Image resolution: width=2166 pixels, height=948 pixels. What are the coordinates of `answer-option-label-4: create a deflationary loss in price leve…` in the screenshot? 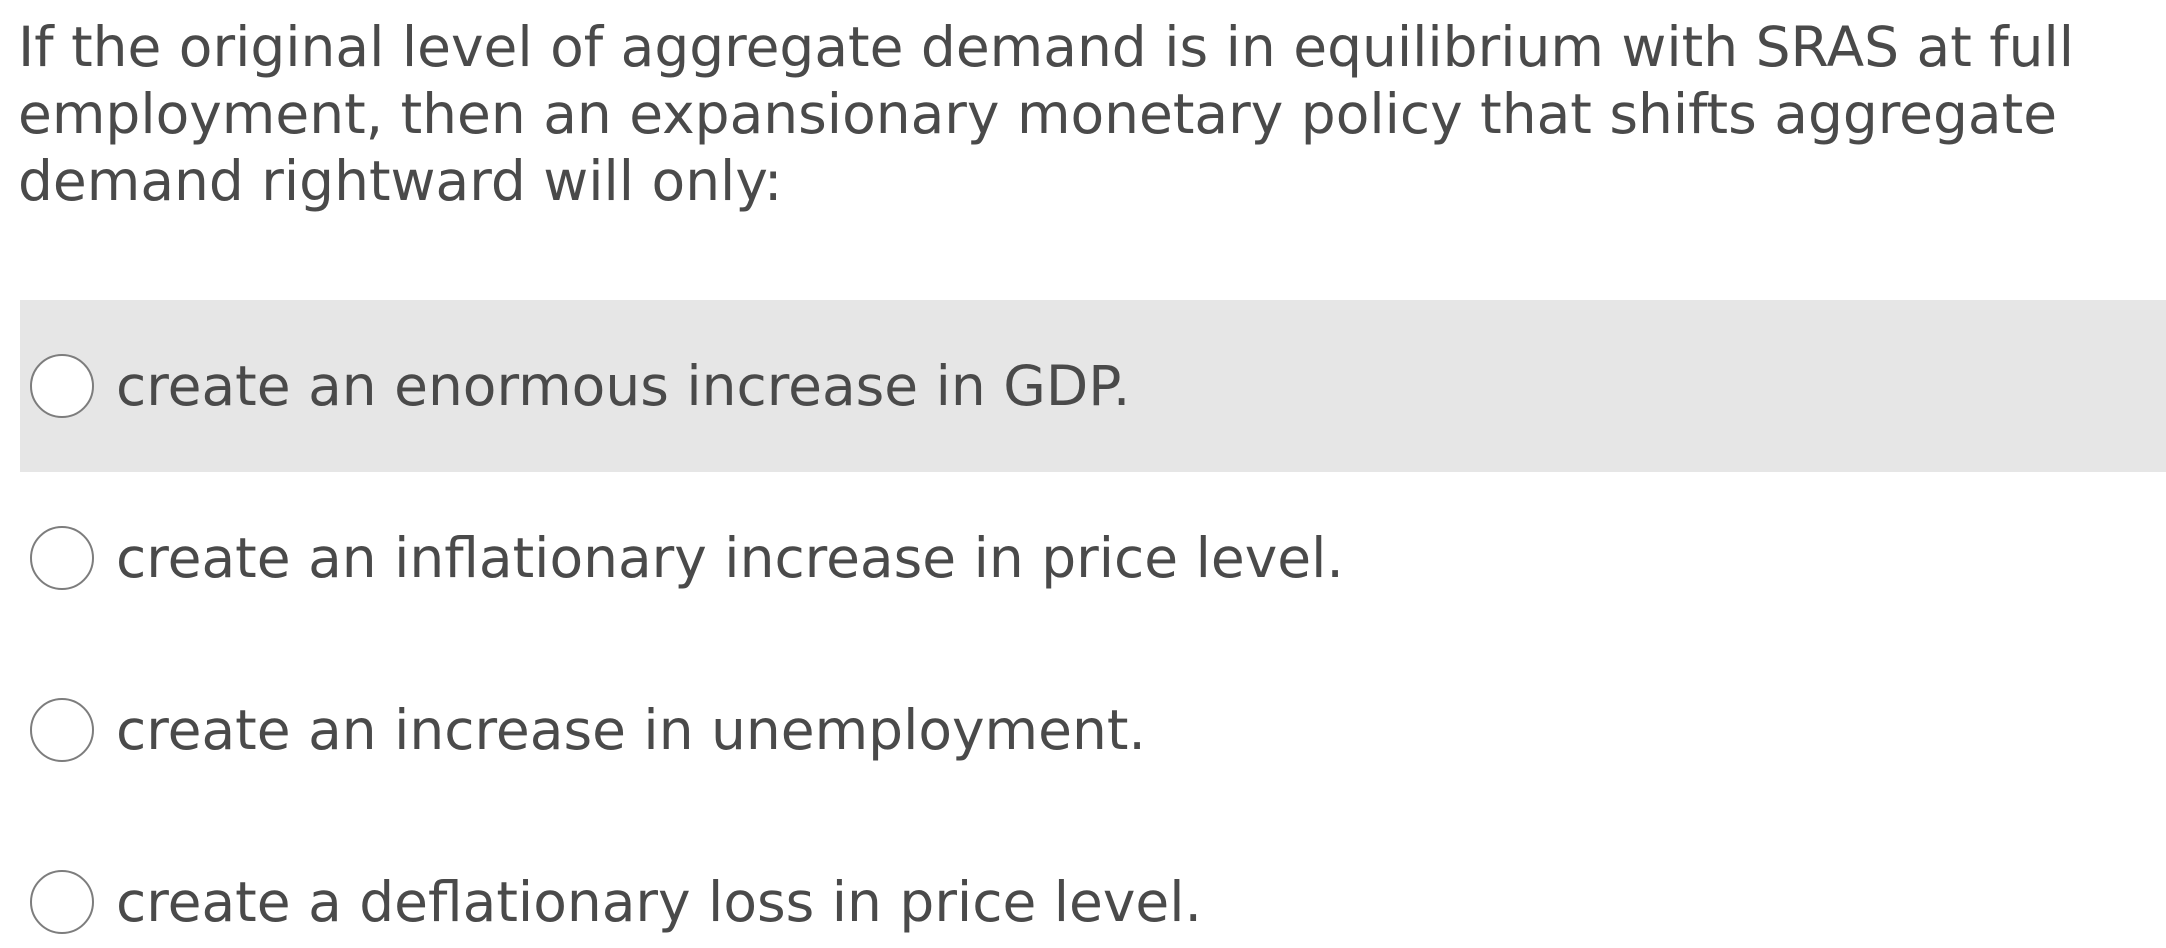 It's located at (659, 902).